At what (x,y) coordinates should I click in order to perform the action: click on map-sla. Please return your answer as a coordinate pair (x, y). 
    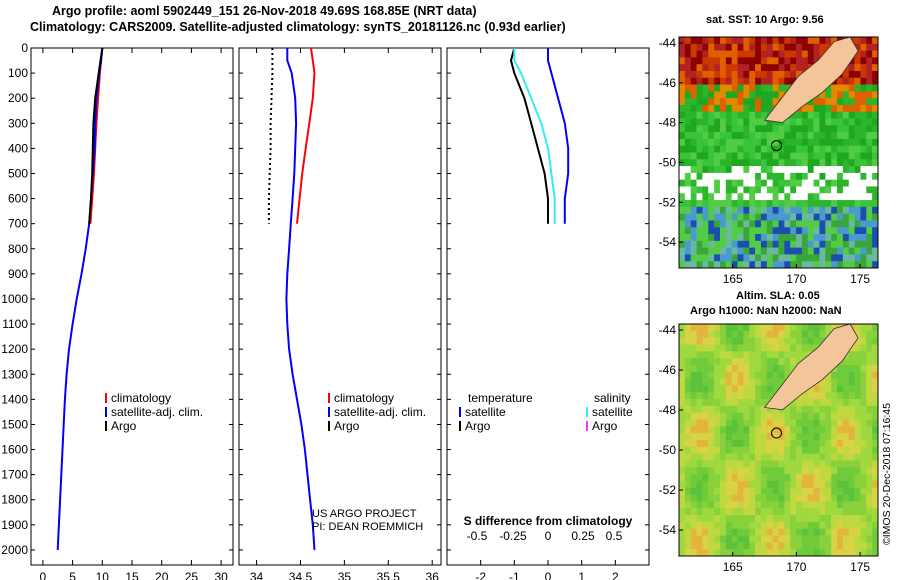
    Looking at the image, I should click on (779, 440).